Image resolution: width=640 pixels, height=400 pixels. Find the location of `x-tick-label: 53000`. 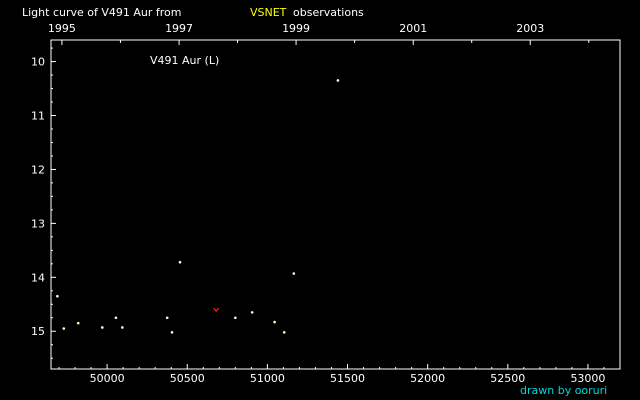

x-tick-label: 53000 is located at coordinates (587, 378).